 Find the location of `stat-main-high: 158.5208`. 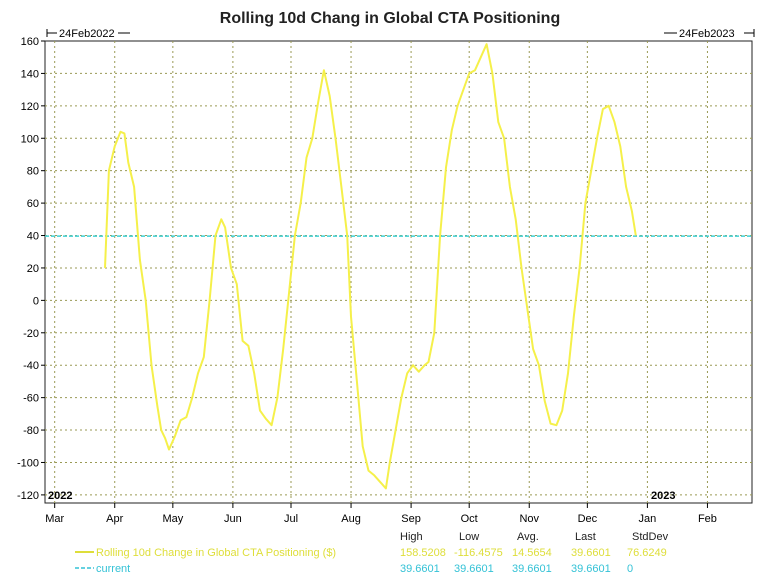

stat-main-high: 158.5208 is located at coordinates (423, 553).